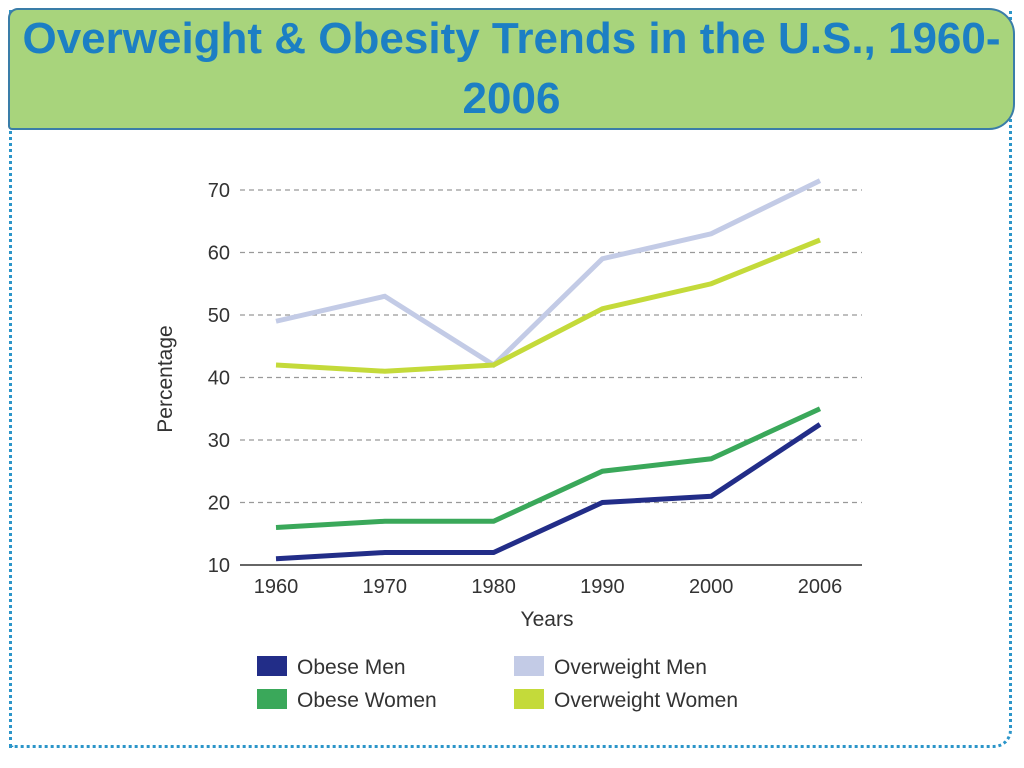 The height and width of the screenshot is (768, 1024). What do you see at coordinates (219, 379) in the screenshot?
I see `y-tick-label: 40` at bounding box center [219, 379].